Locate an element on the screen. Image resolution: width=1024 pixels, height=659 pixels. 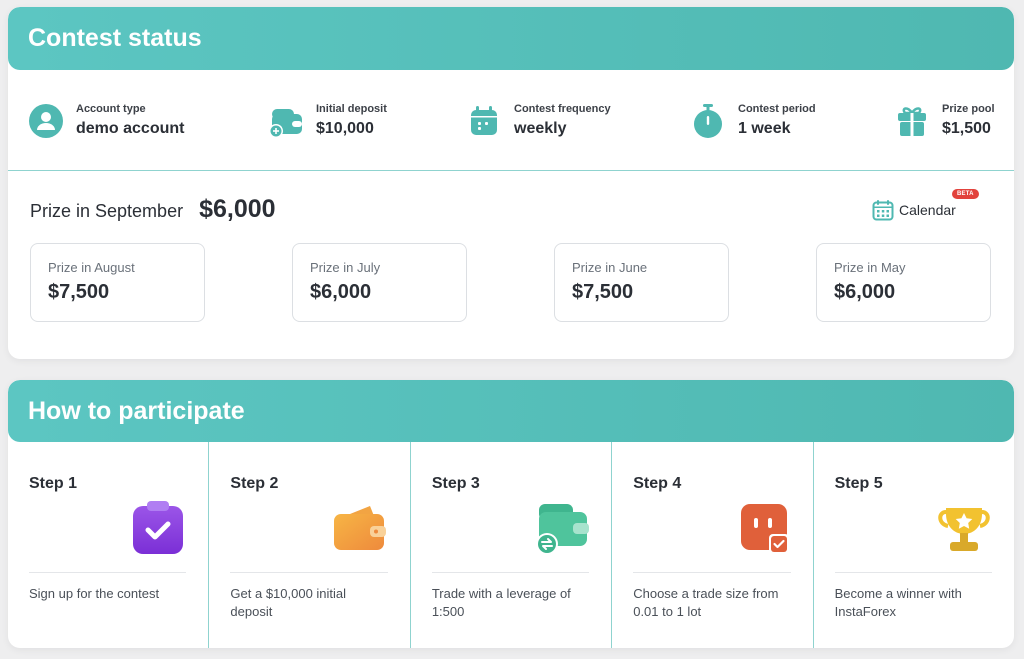
info-value: demo account is located at coordinates (130, 128).